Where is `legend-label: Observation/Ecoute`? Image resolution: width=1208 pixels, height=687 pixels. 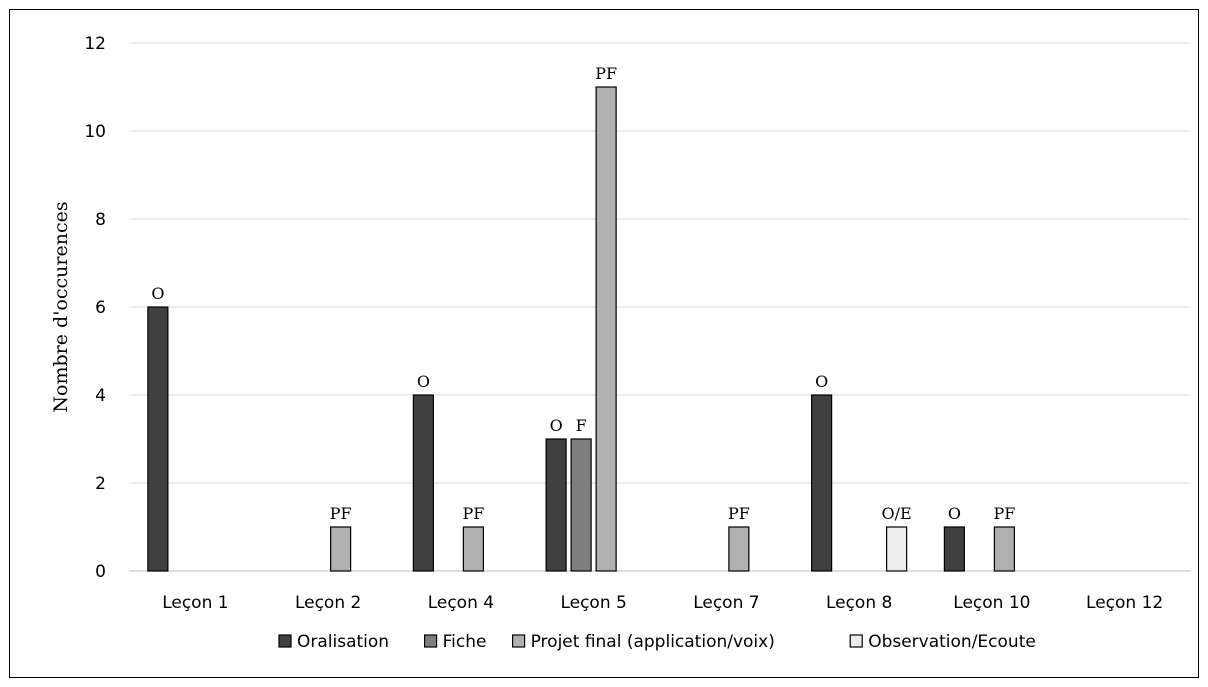 legend-label: Observation/Ecoute is located at coordinates (952, 642).